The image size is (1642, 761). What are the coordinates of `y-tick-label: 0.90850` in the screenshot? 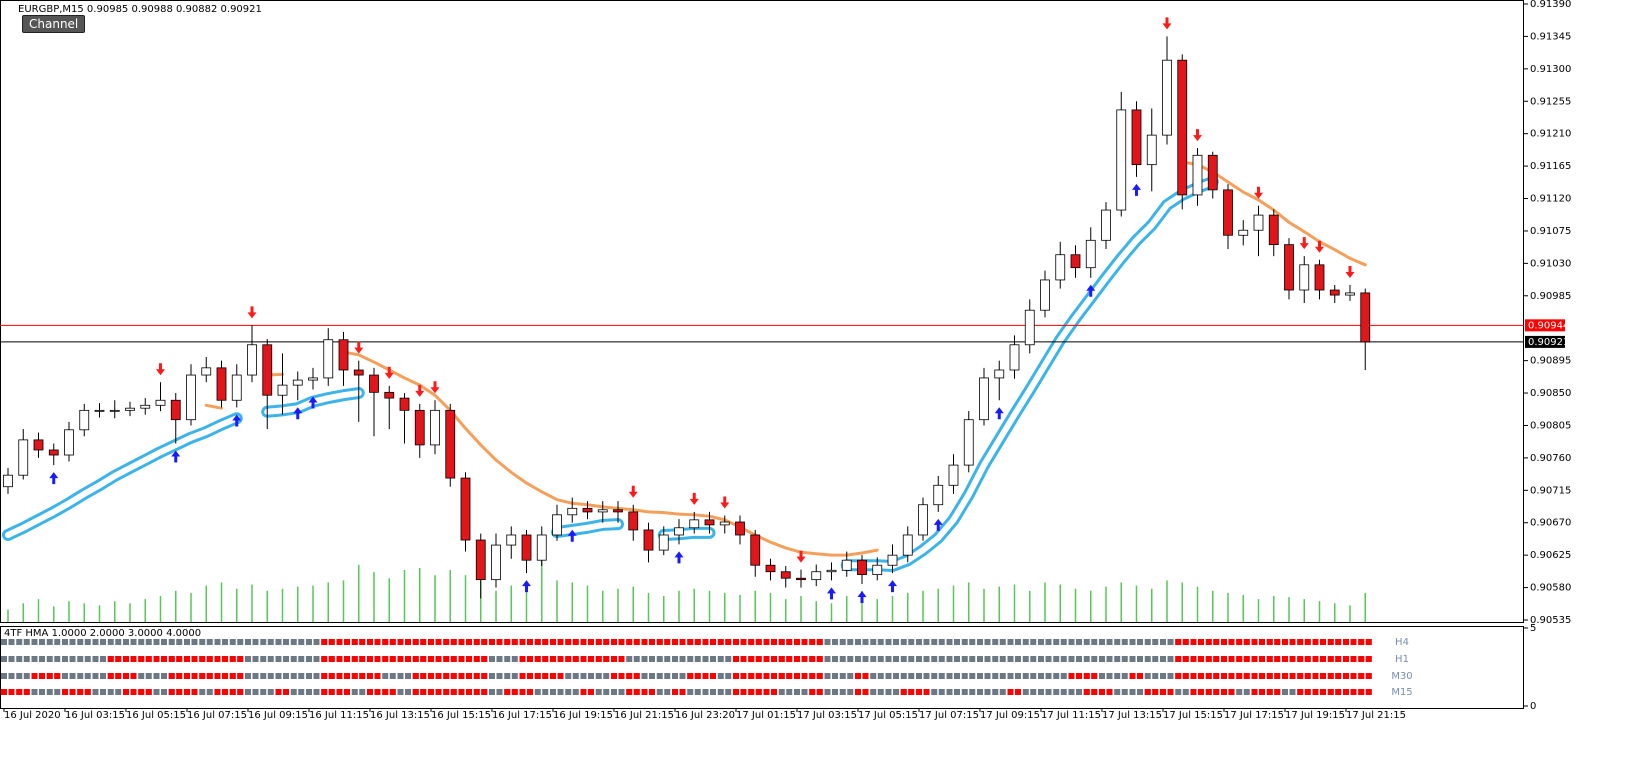 It's located at (1550, 393).